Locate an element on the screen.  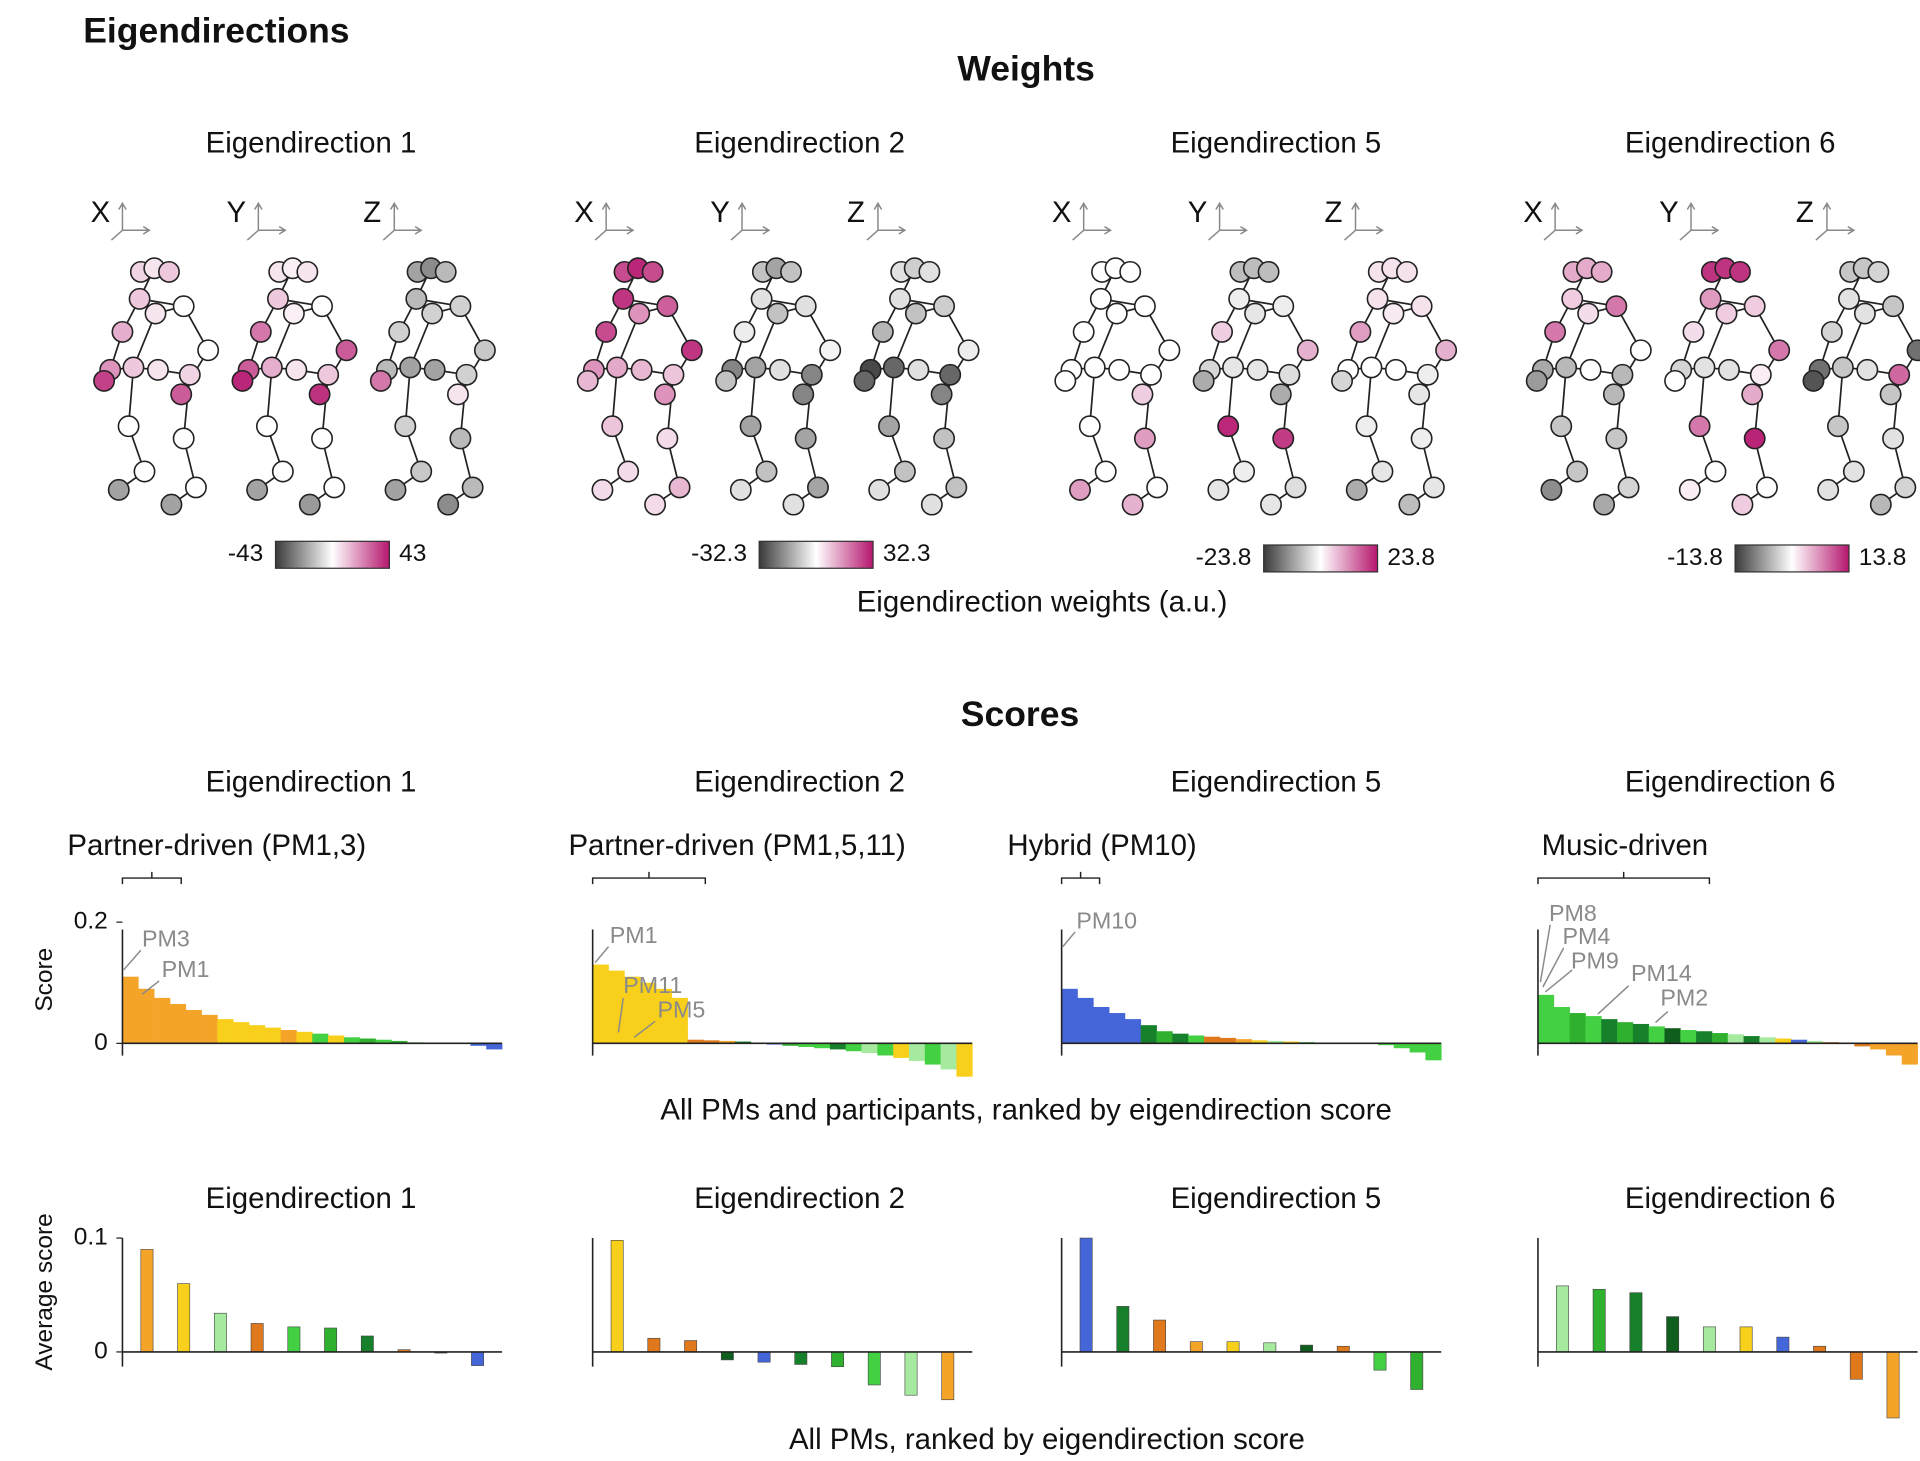
callout-arrow is located at coordinates (1553, 967).